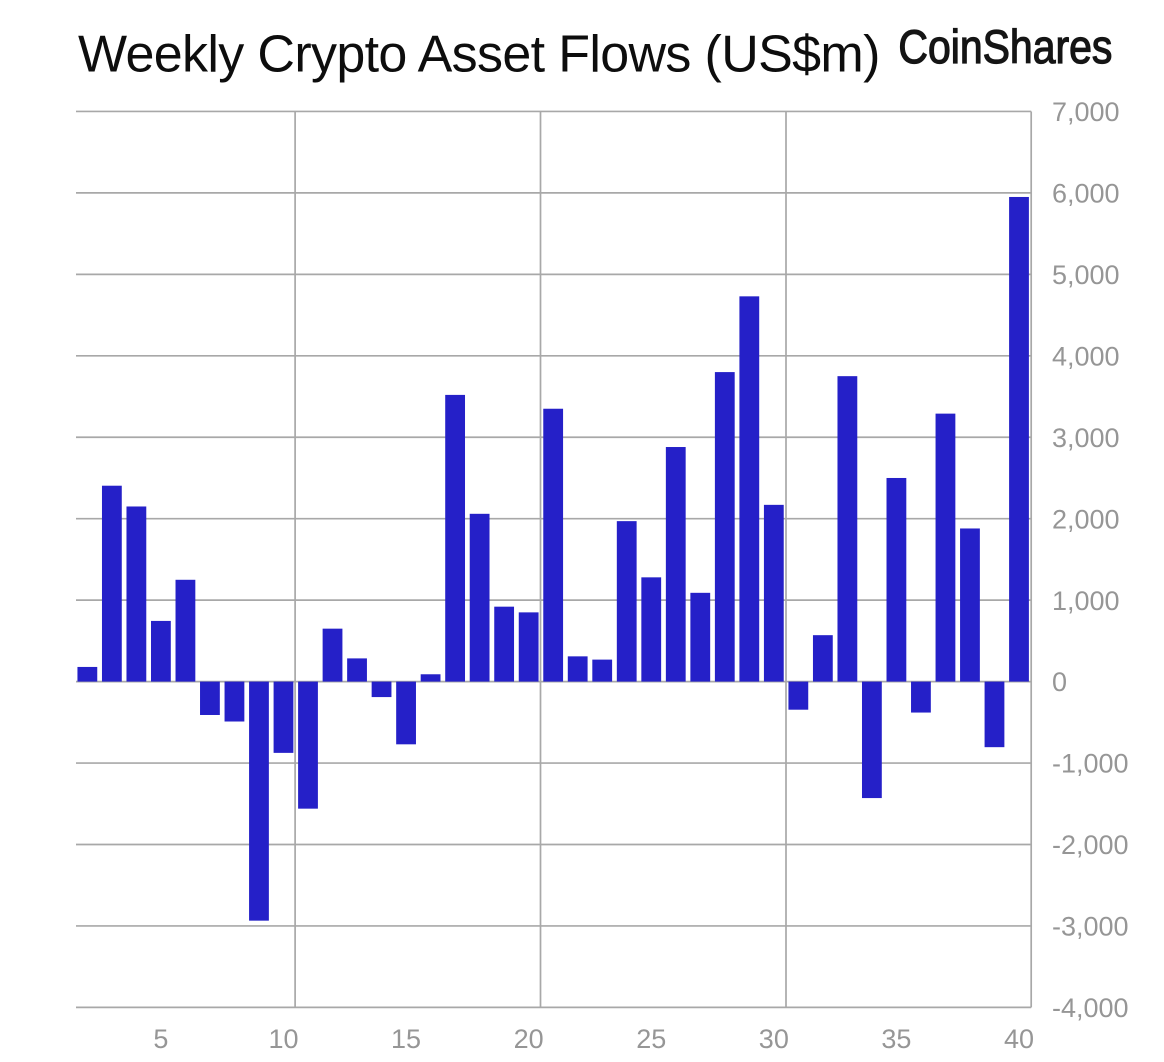  I want to click on svg-text: 35, so click(896, 1039).